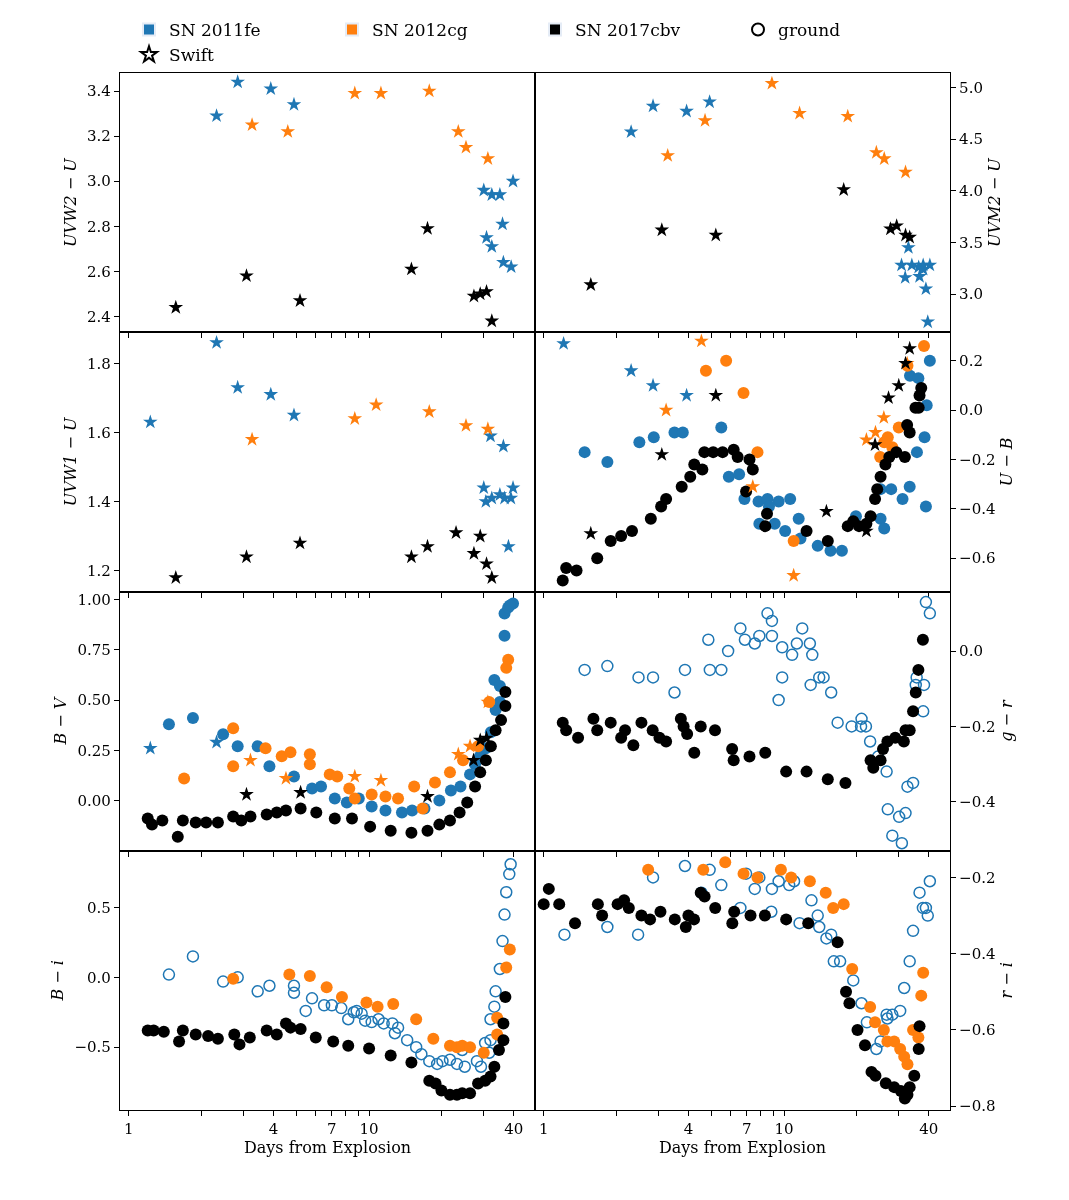  I want to click on y-axis-title: B − V, so click(61, 721).